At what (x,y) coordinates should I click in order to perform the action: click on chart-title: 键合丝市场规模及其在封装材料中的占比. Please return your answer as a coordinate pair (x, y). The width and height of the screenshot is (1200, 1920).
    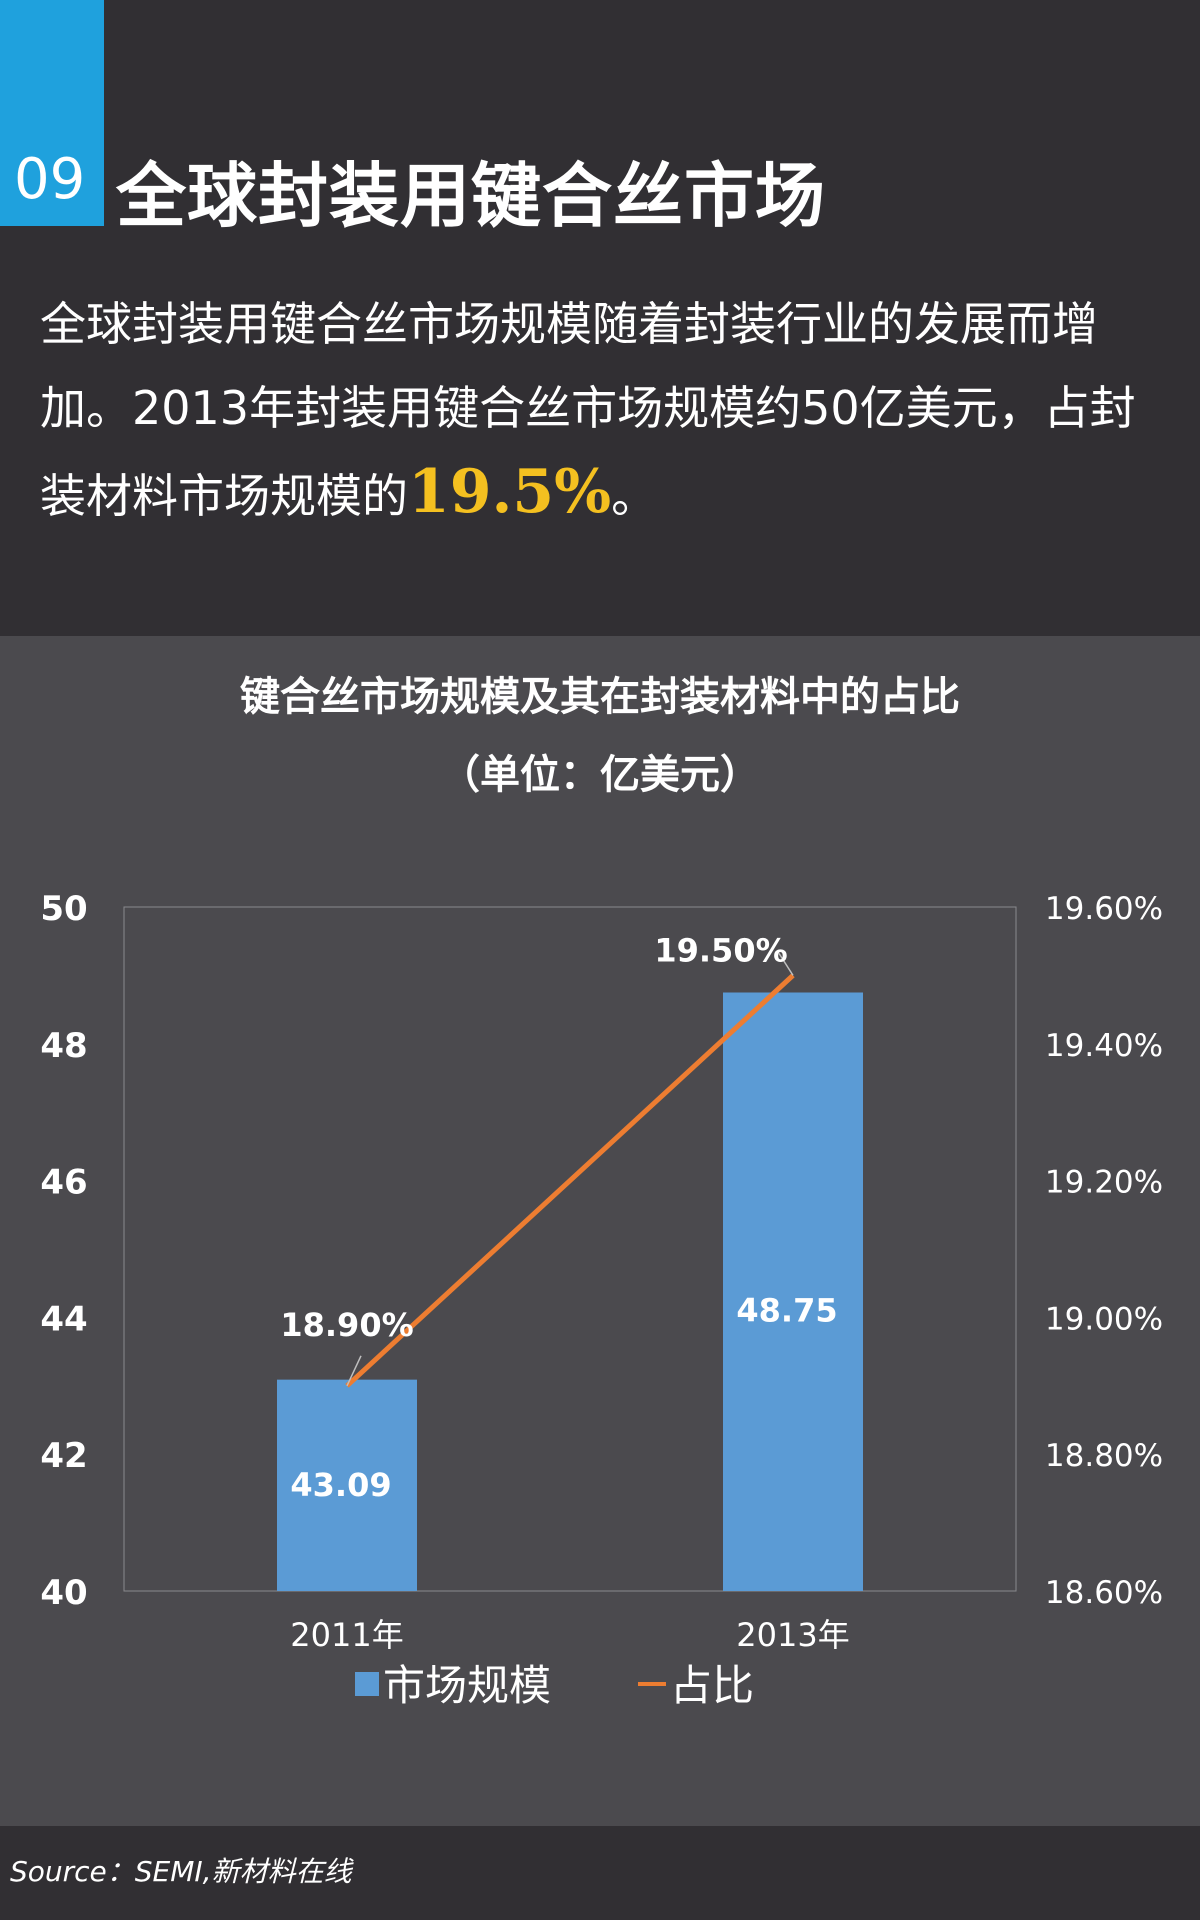
    Looking at the image, I should click on (600, 697).